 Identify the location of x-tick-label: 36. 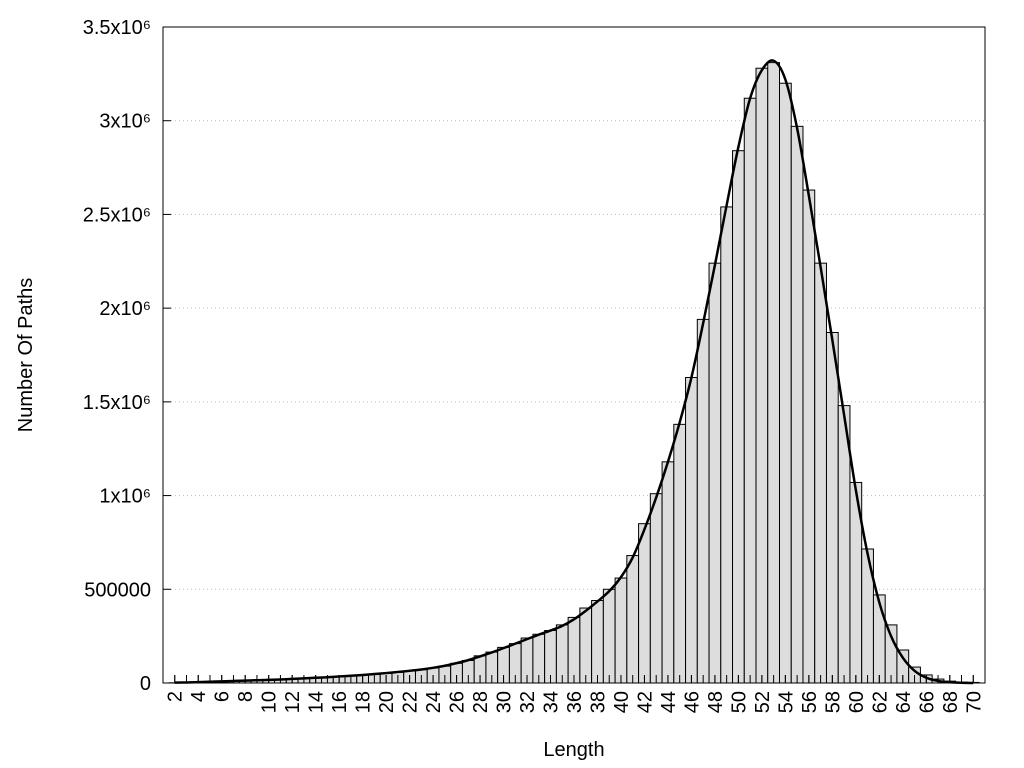
(575, 702).